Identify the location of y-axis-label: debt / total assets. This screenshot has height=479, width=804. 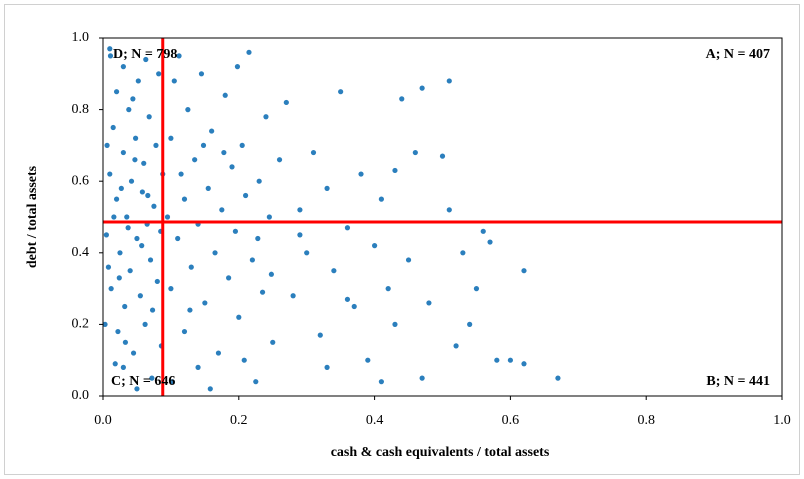
(32, 216).